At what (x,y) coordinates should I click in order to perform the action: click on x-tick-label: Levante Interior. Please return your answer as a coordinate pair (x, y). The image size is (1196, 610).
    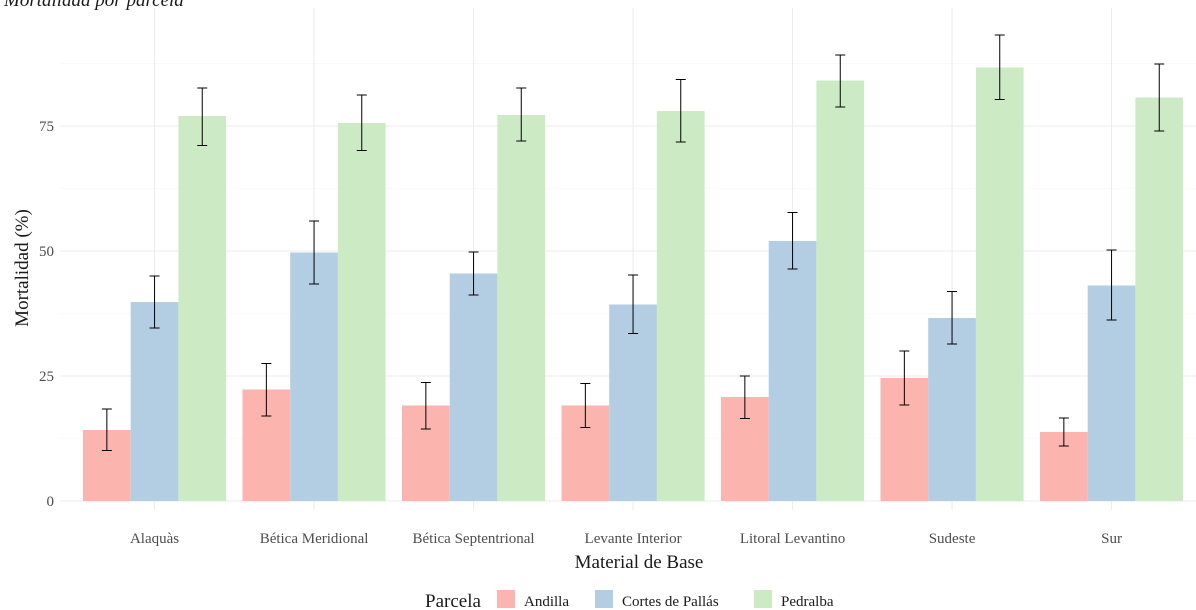
    Looking at the image, I should click on (633, 539).